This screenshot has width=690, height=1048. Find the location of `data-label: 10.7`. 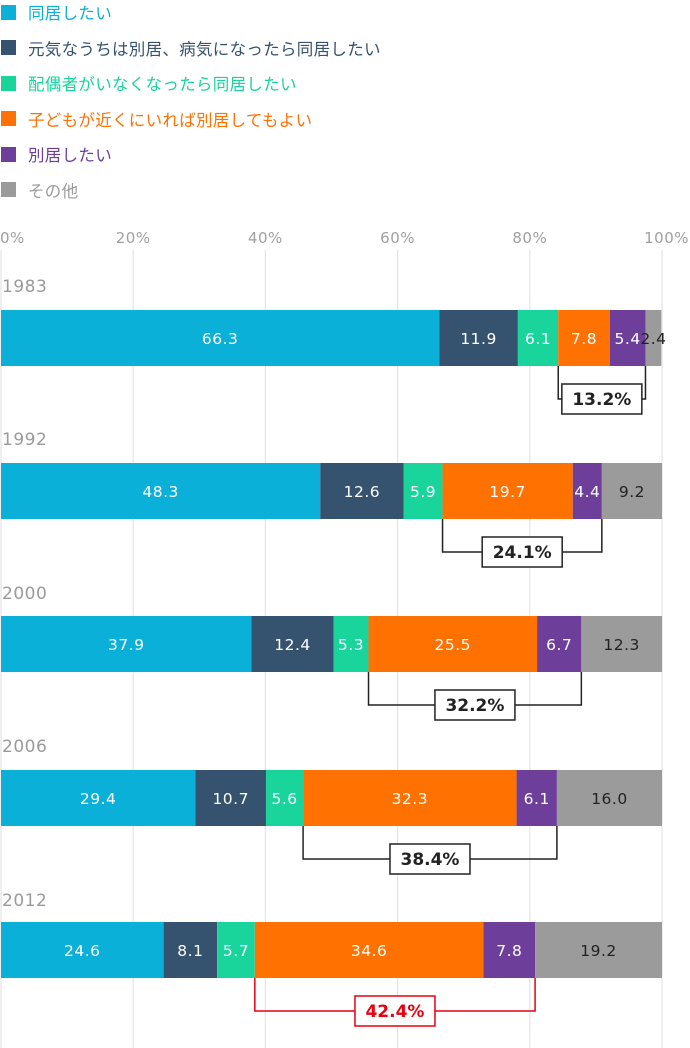

data-label: 10.7 is located at coordinates (230, 799).